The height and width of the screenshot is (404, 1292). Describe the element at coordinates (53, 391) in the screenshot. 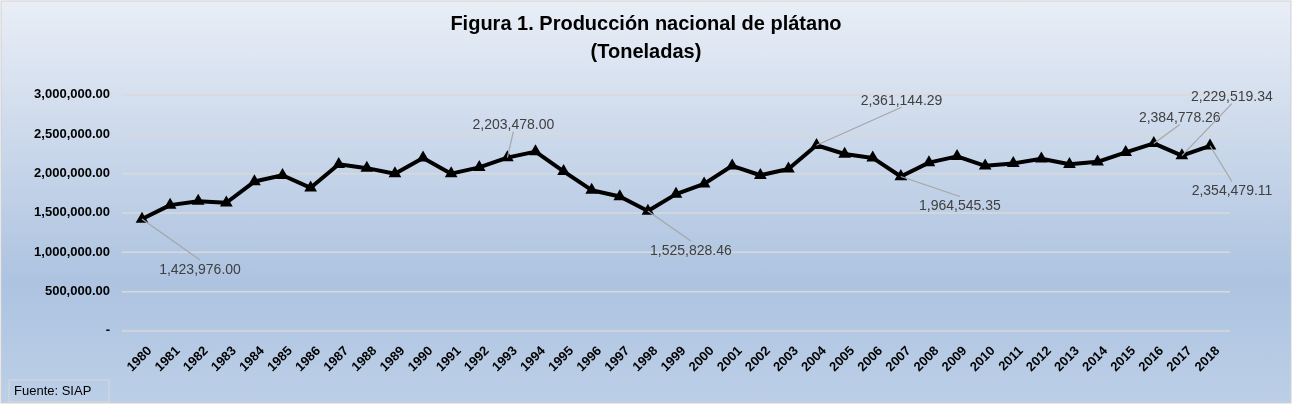

I see `source-note: Fuente: SIAP` at that location.